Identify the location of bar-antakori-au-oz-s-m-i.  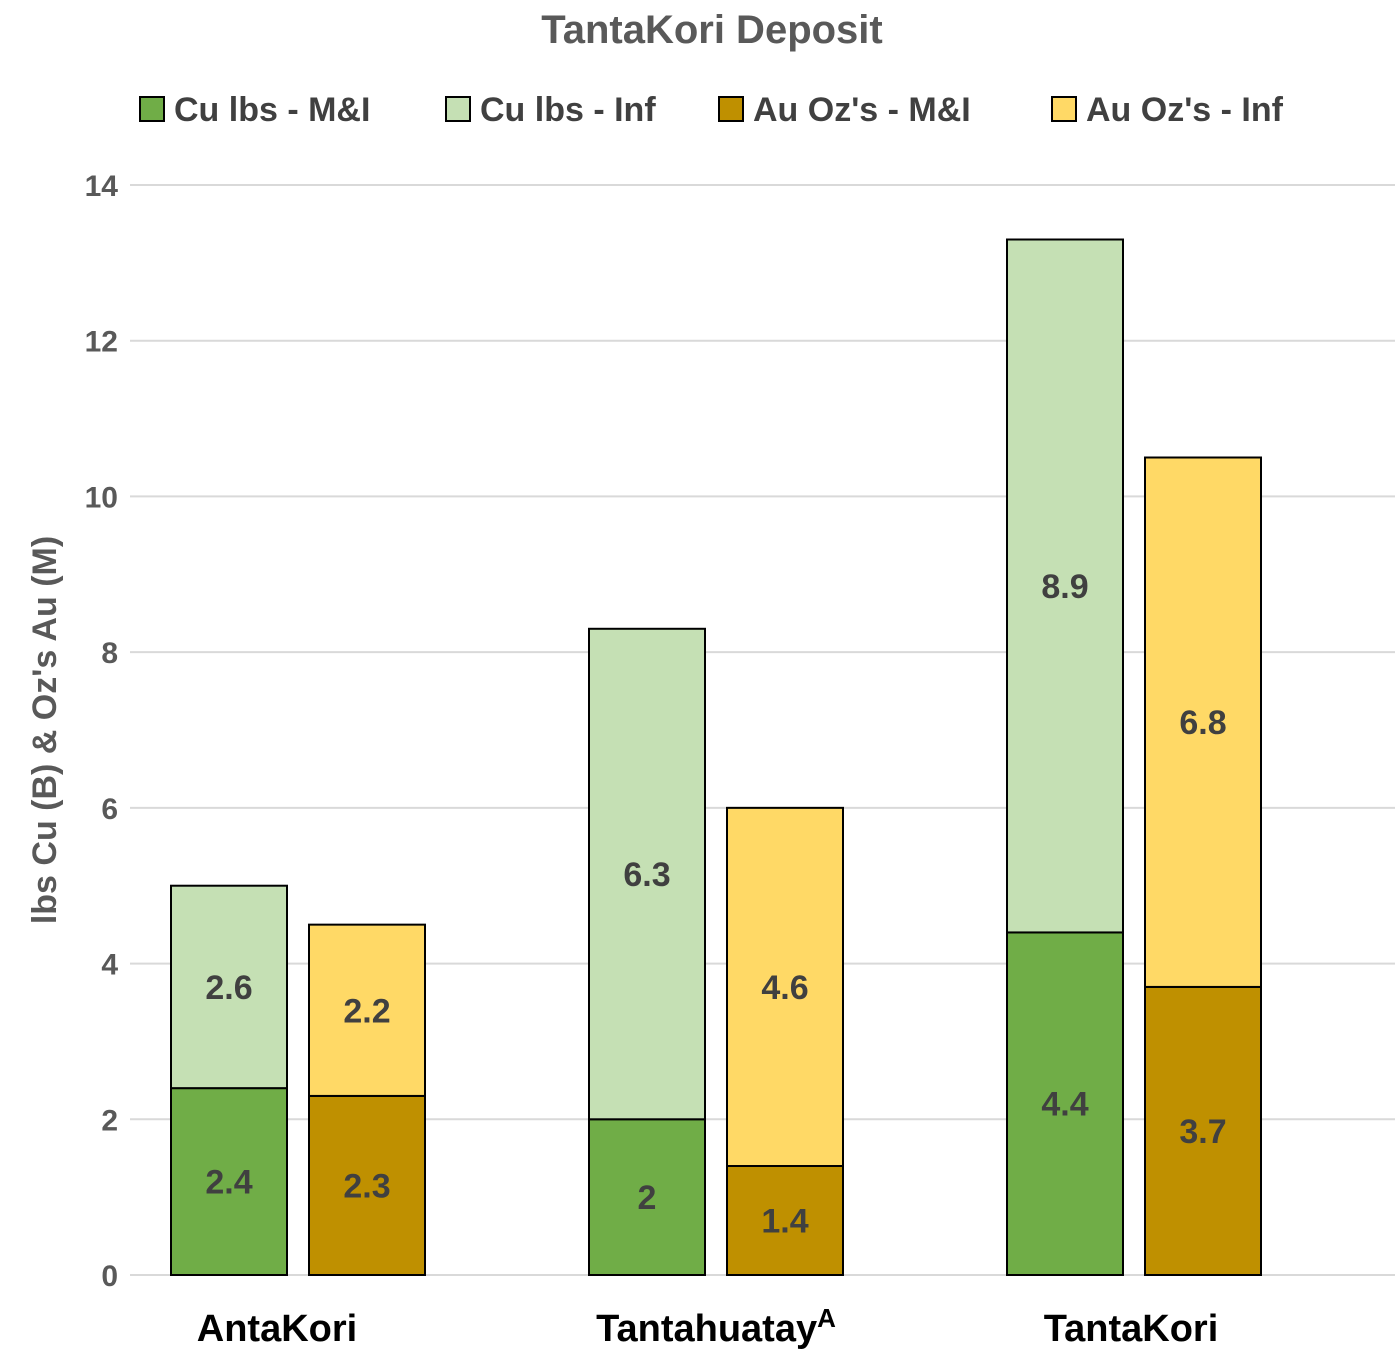
(367, 1185).